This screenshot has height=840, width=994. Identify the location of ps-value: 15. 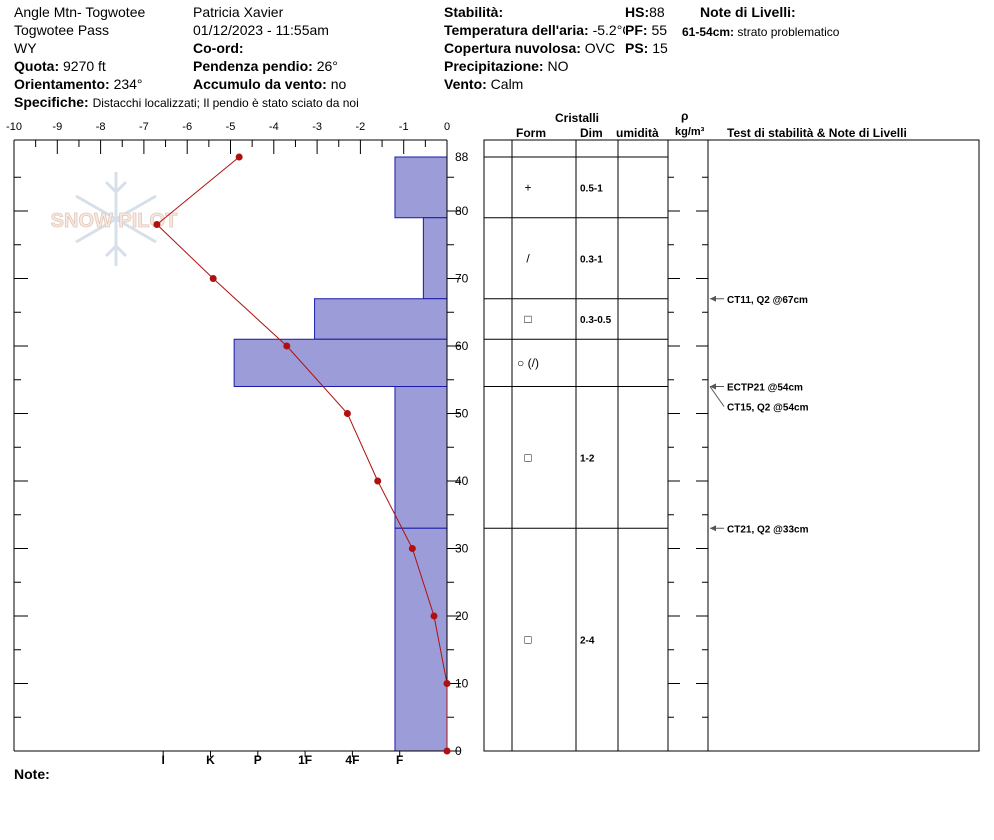
(660, 48).